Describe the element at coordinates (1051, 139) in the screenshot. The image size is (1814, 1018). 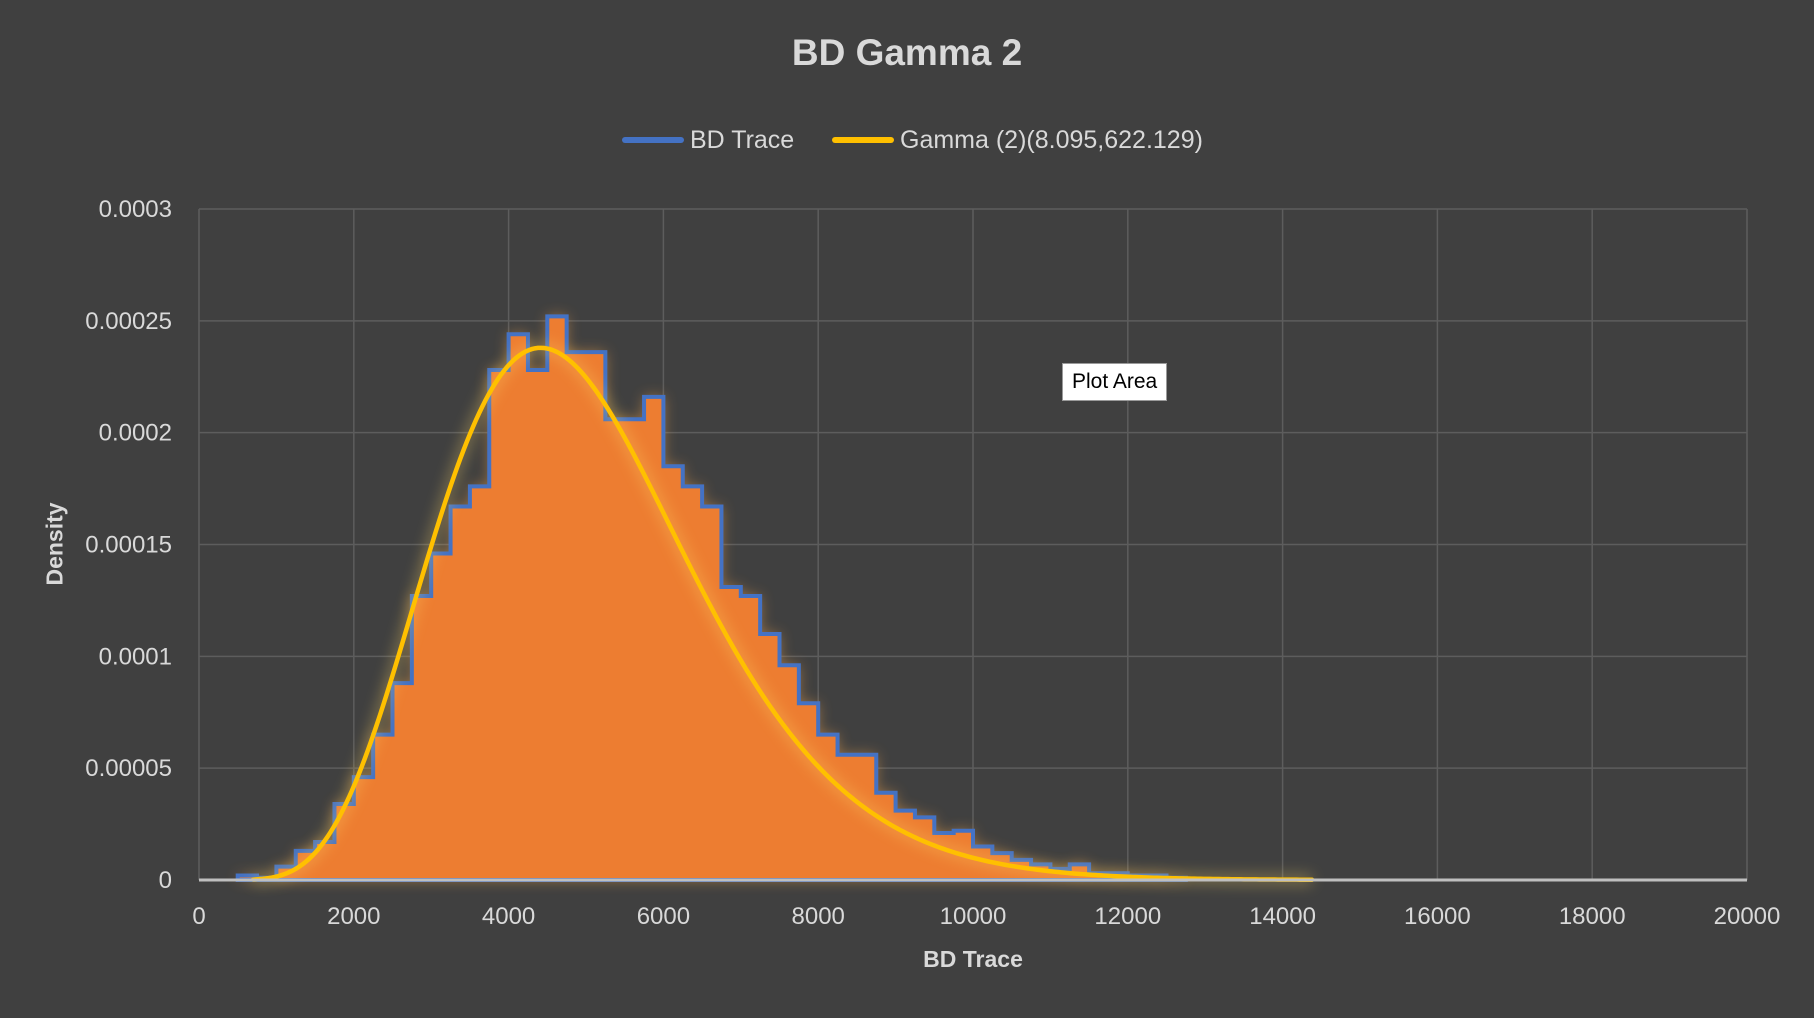
I see `legend-label-gamma: Gamma (2)(8.095,622.129)` at that location.